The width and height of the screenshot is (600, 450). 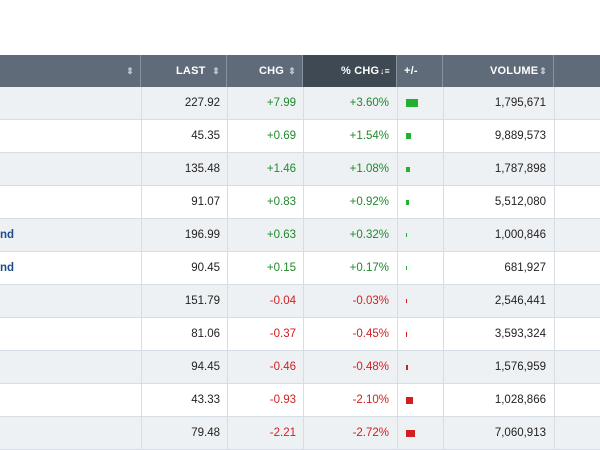 I want to click on volume-value: 681,927, so click(x=525, y=268).